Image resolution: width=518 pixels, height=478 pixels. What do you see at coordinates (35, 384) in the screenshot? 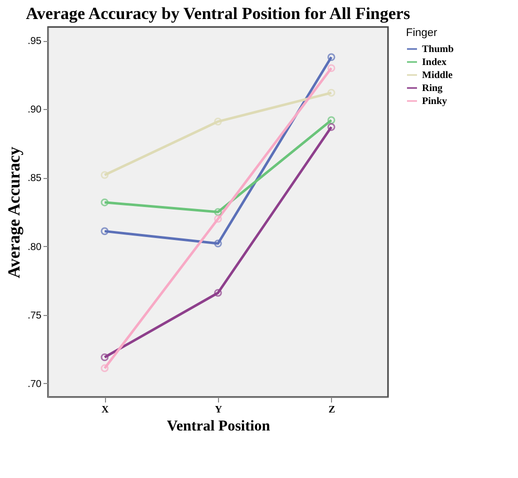
I see `y-tick-label: .70` at bounding box center [35, 384].